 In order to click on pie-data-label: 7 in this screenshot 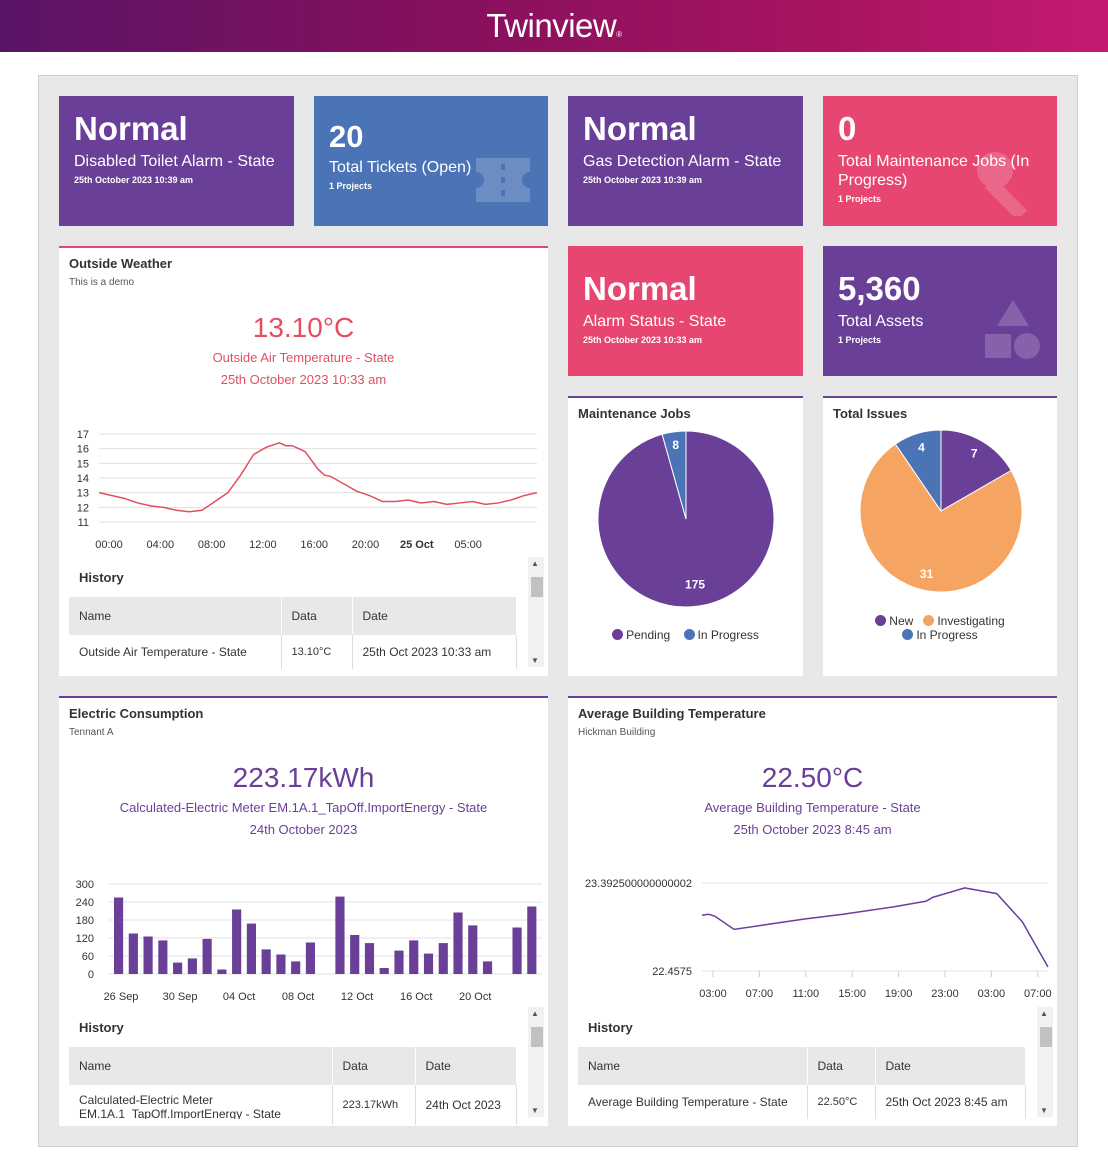, I will do `click(974, 453)`.